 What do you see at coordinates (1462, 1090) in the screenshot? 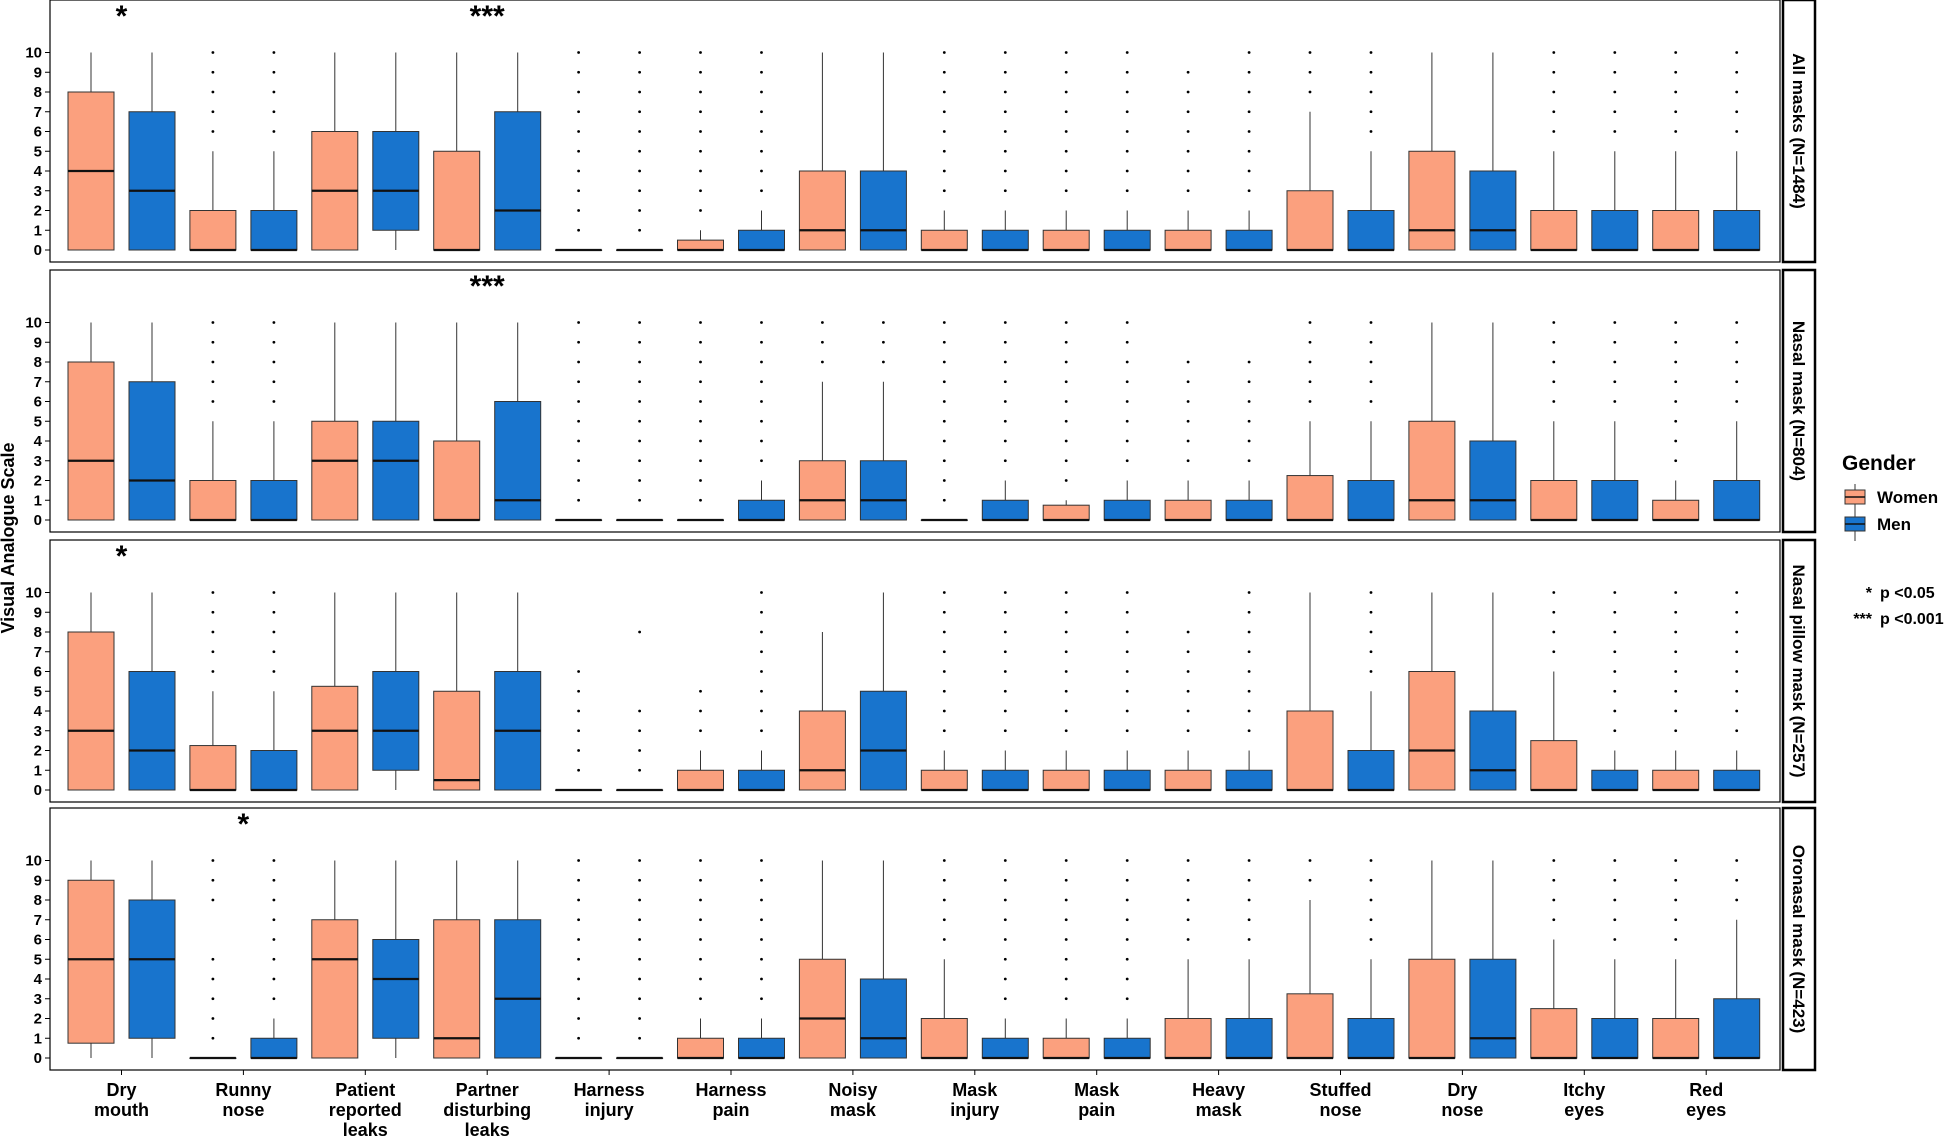
I see `x-tick-label-line: Dry` at bounding box center [1462, 1090].